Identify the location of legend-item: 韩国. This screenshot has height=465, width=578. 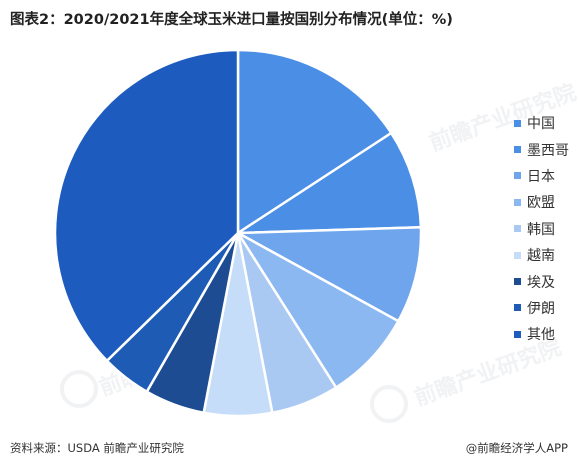
(541, 229).